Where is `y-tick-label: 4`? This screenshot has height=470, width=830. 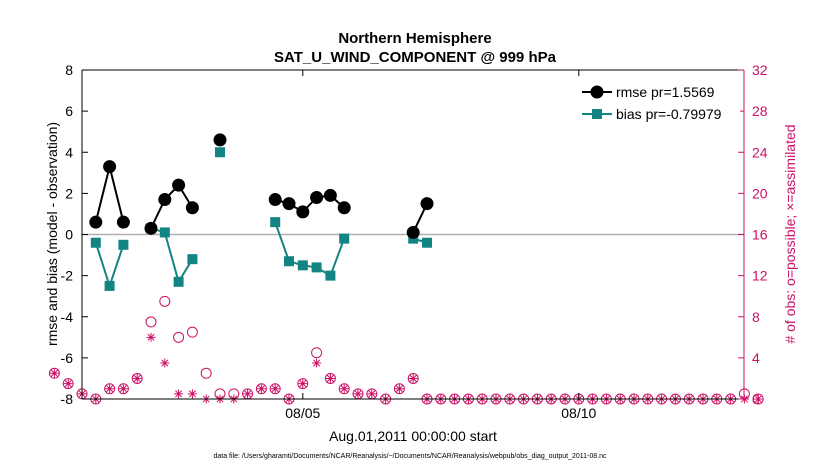
y-tick-label: 4 is located at coordinates (69, 152).